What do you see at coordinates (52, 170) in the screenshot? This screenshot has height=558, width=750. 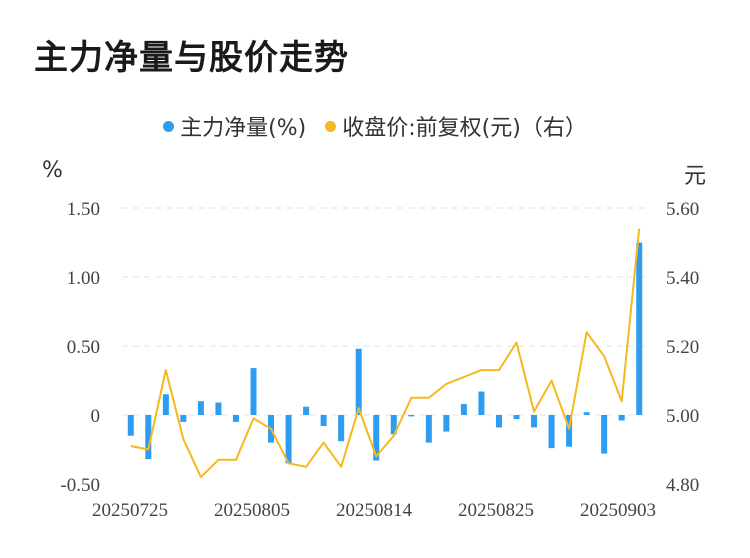 I see `left-axis-unit: %` at bounding box center [52, 170].